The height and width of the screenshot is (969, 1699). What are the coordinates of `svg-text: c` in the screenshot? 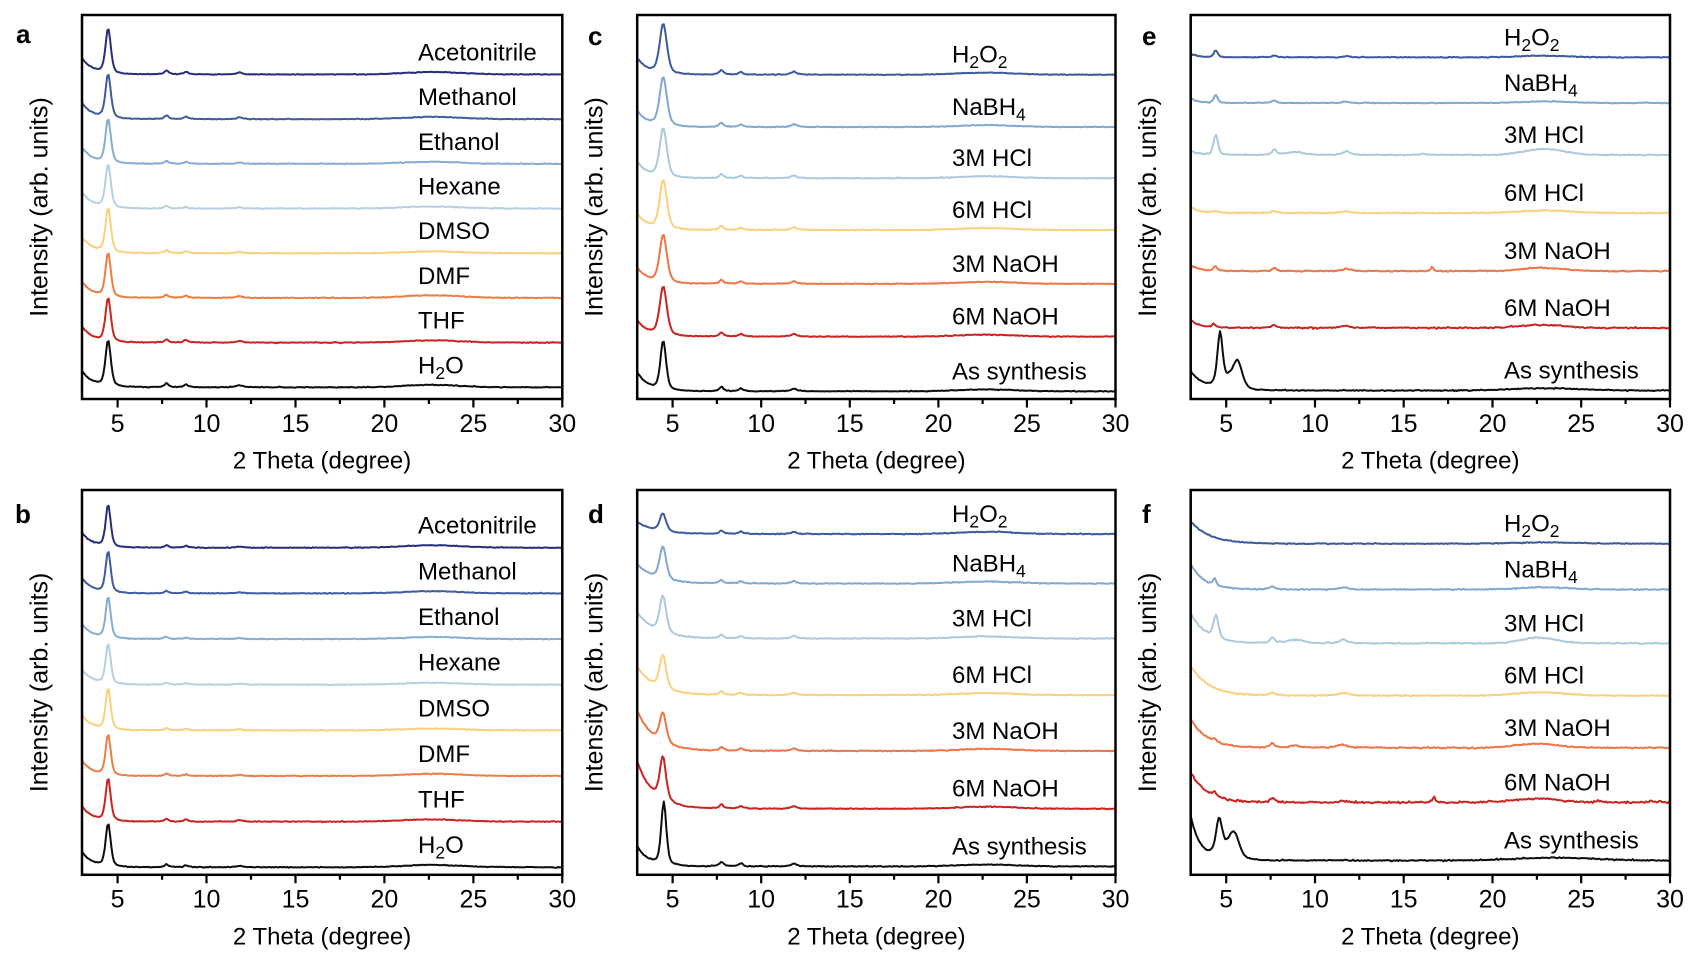 It's located at (595, 36).